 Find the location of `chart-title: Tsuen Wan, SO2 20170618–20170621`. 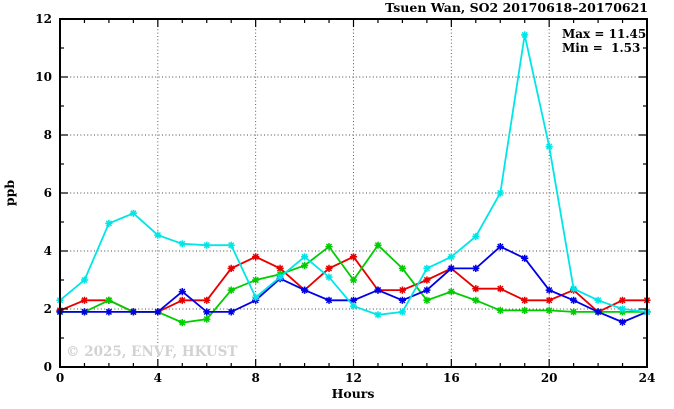

chart-title: Tsuen Wan, SO2 20170618–20170621 is located at coordinates (516, 7).